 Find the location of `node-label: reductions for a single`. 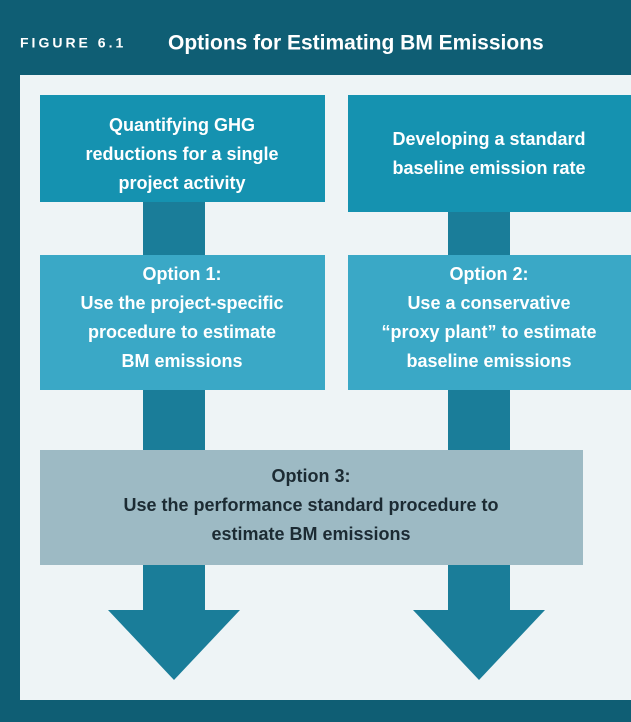

node-label: reductions for a single is located at coordinates (181, 154).